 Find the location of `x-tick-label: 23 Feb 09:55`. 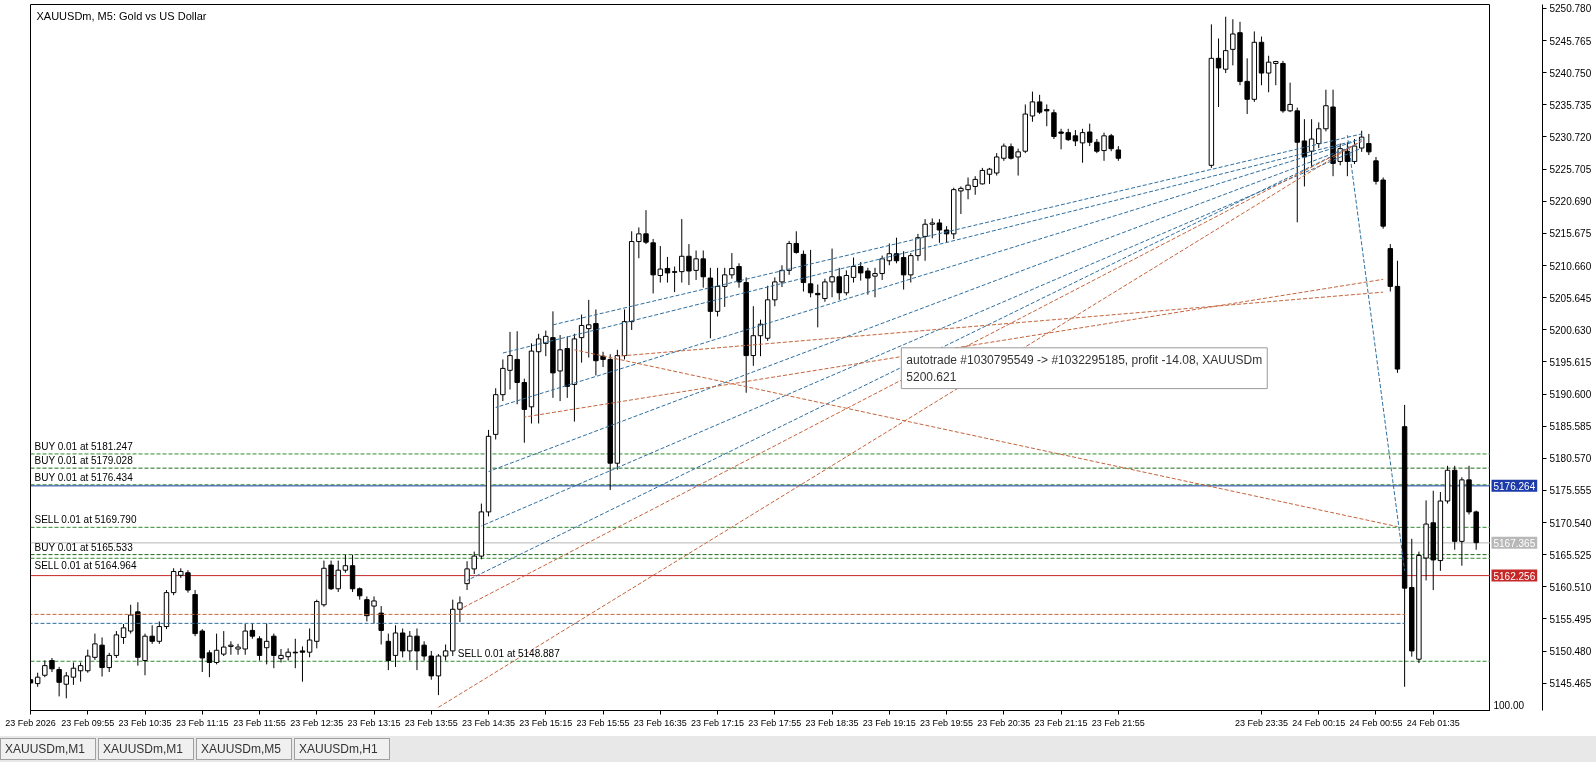

x-tick-label: 23 Feb 09:55 is located at coordinates (88, 722).